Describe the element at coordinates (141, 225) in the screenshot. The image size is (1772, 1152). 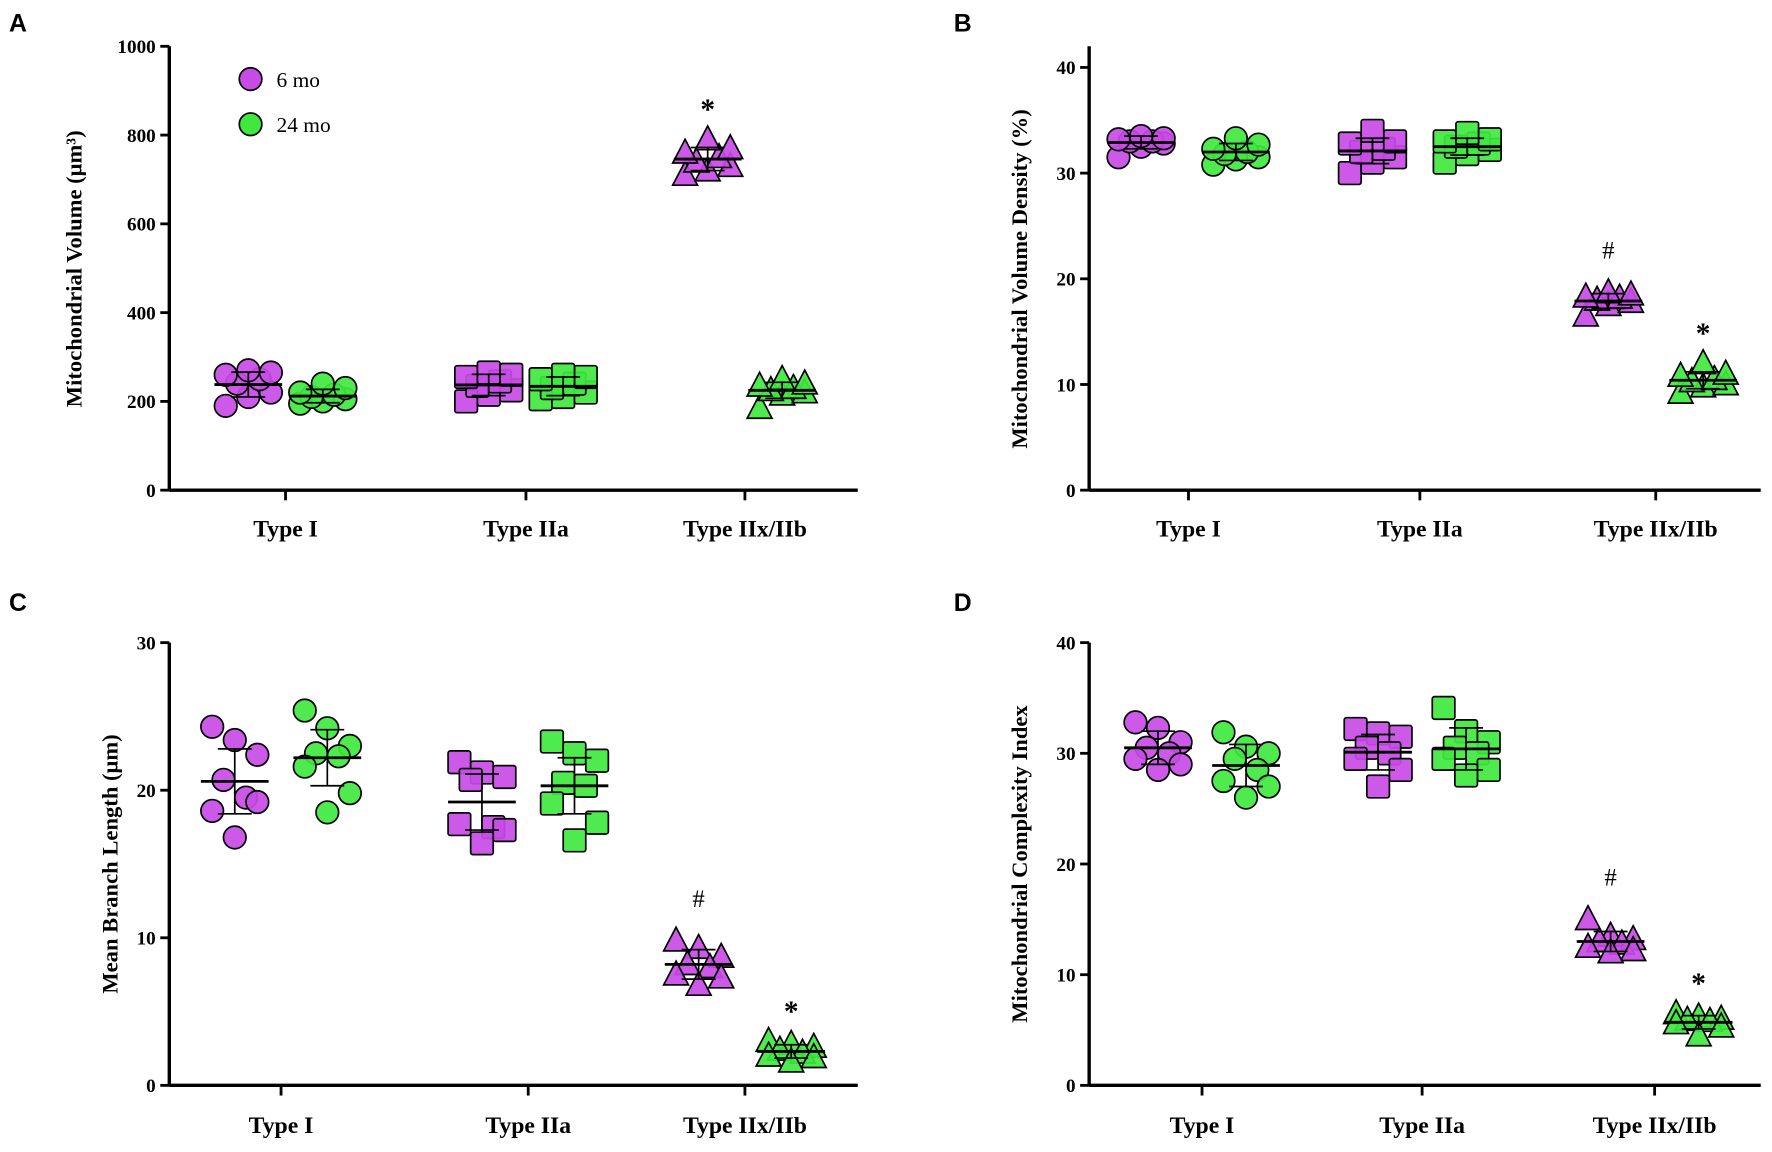
I see `y-tick-label: 600` at that location.